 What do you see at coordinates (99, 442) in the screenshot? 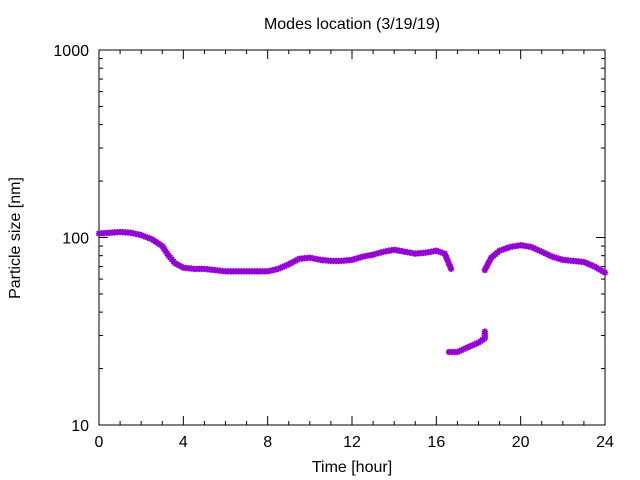
I see `x-tick-label: 0` at bounding box center [99, 442].